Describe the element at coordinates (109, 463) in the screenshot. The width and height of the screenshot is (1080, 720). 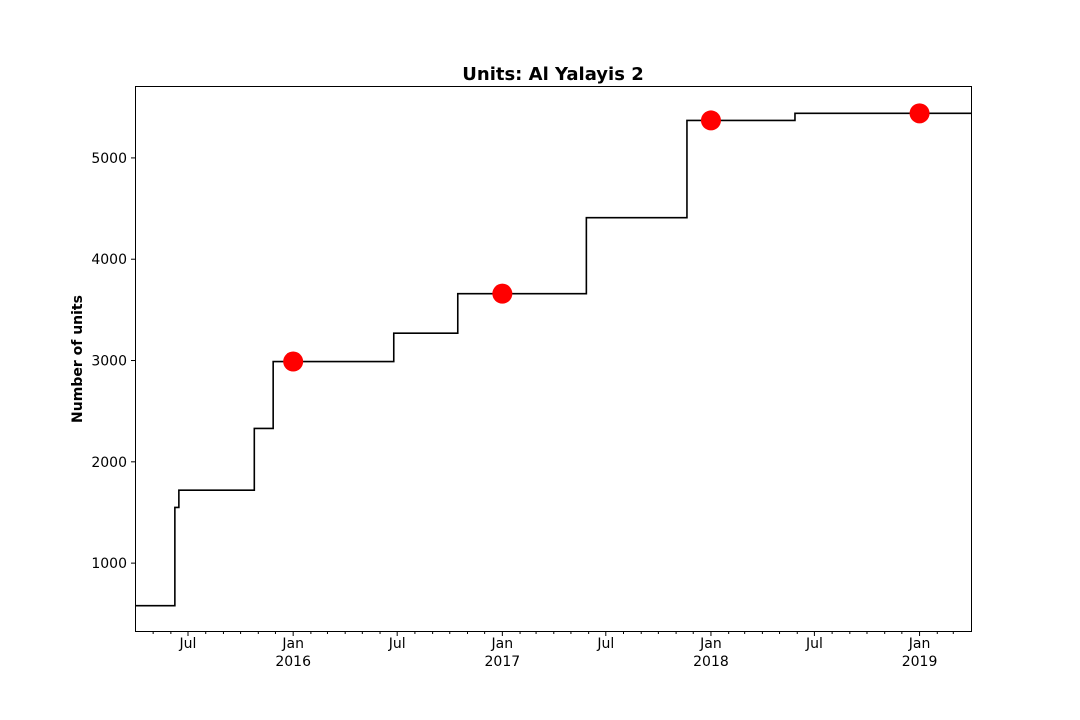
I see `y-tick-label: 2000` at that location.